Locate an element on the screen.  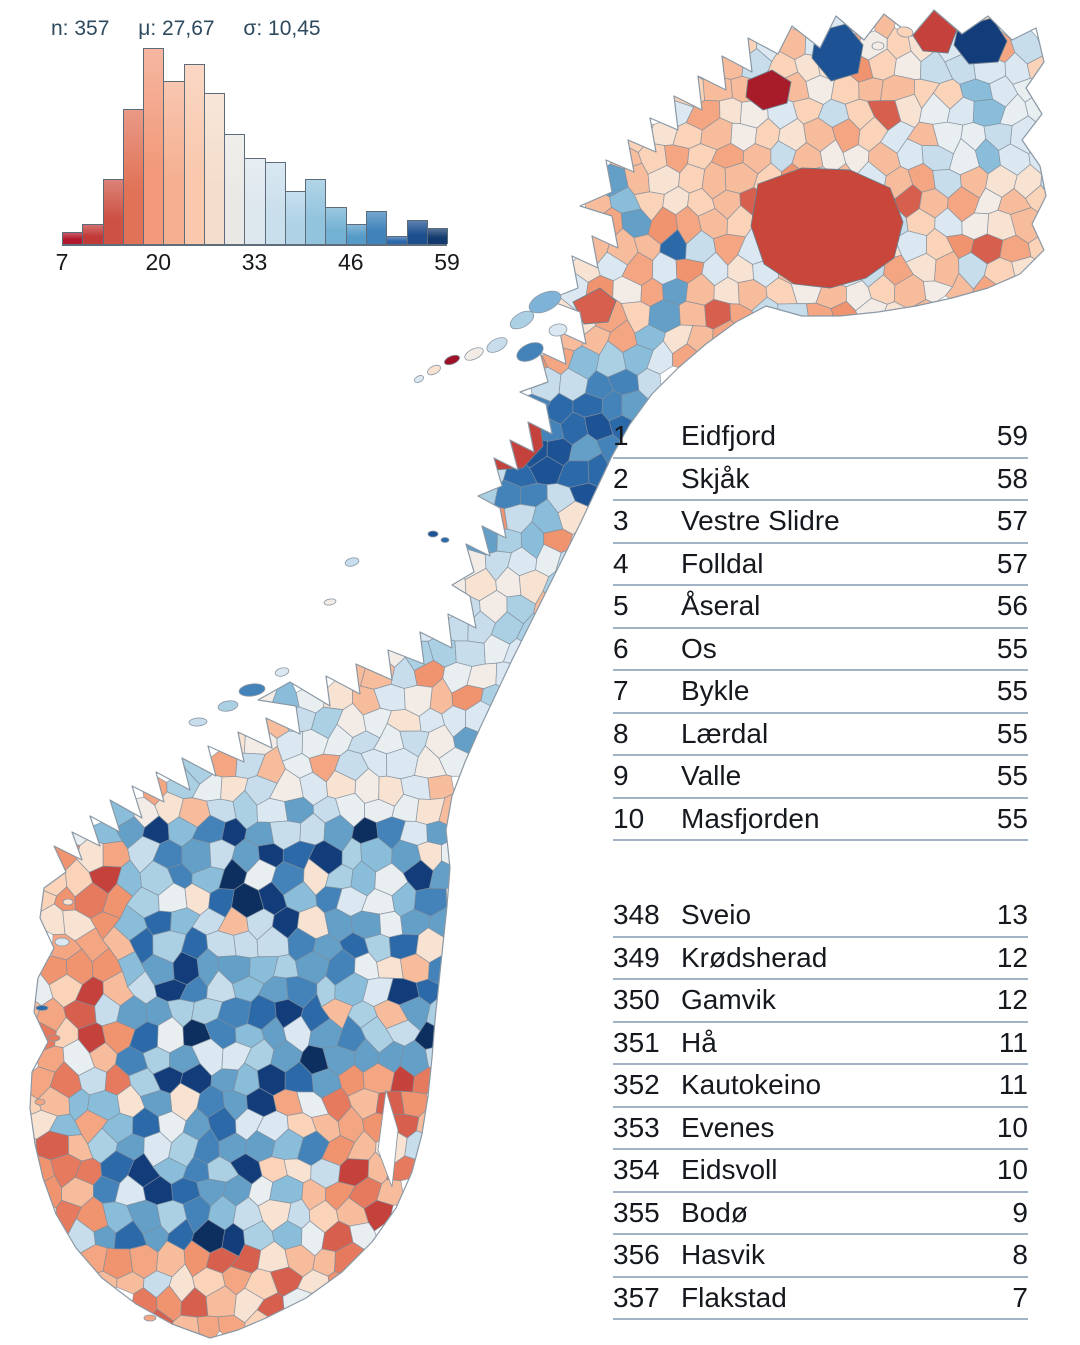
value-cell: 59 is located at coordinates (1012, 436).